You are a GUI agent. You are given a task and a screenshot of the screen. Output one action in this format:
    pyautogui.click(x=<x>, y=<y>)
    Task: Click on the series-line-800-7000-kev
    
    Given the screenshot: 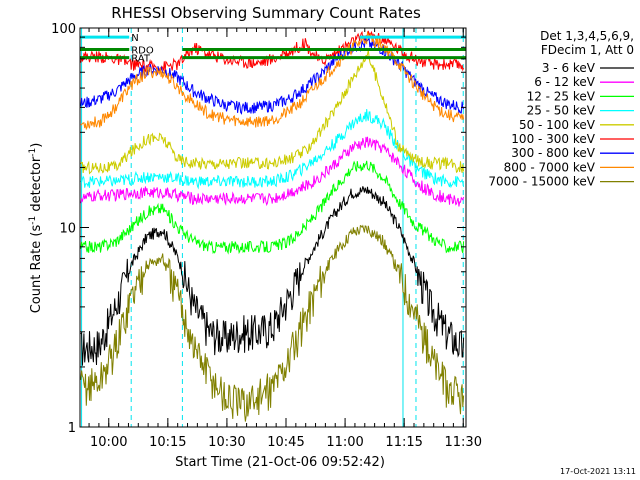 What is the action you would take?
    pyautogui.click(x=272, y=80)
    